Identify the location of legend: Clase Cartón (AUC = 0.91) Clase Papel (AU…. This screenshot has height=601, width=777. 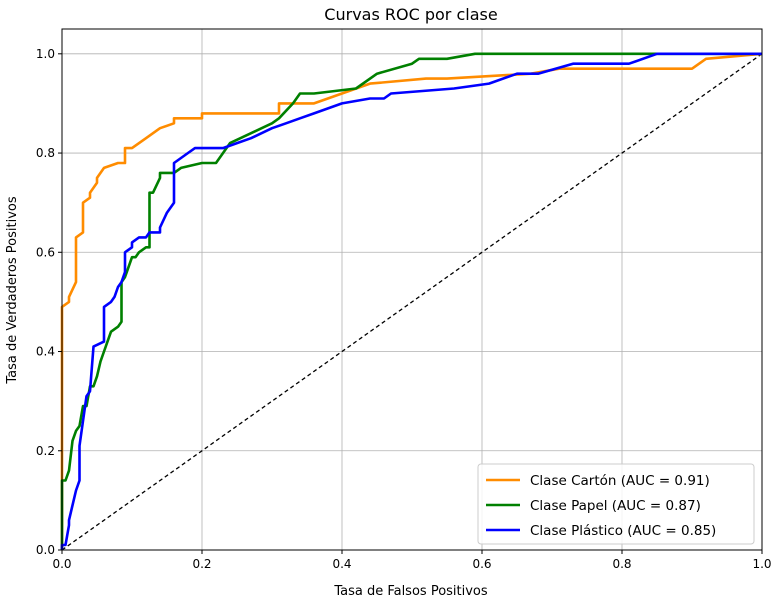
(616, 504).